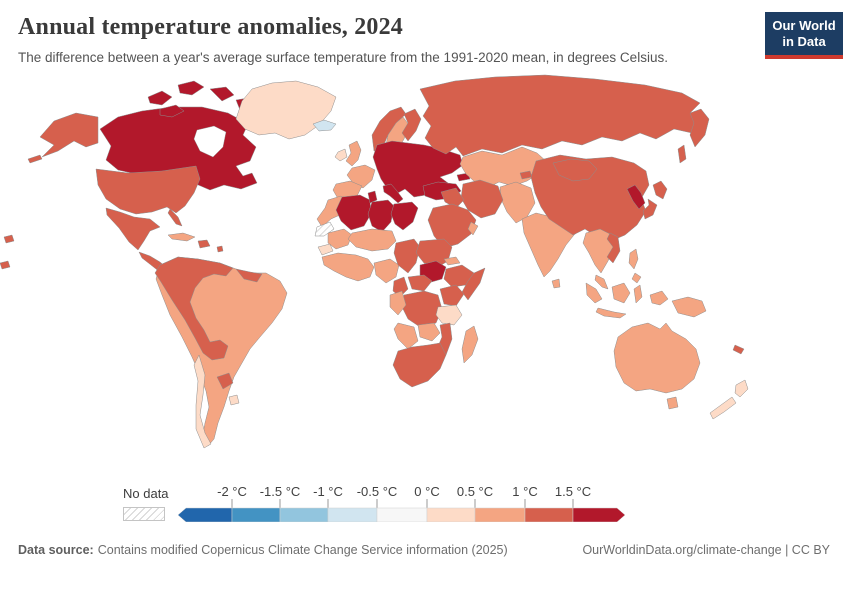 The image size is (850, 600). What do you see at coordinates (348, 267) in the screenshot?
I see `country-west-africa-coast` at bounding box center [348, 267].